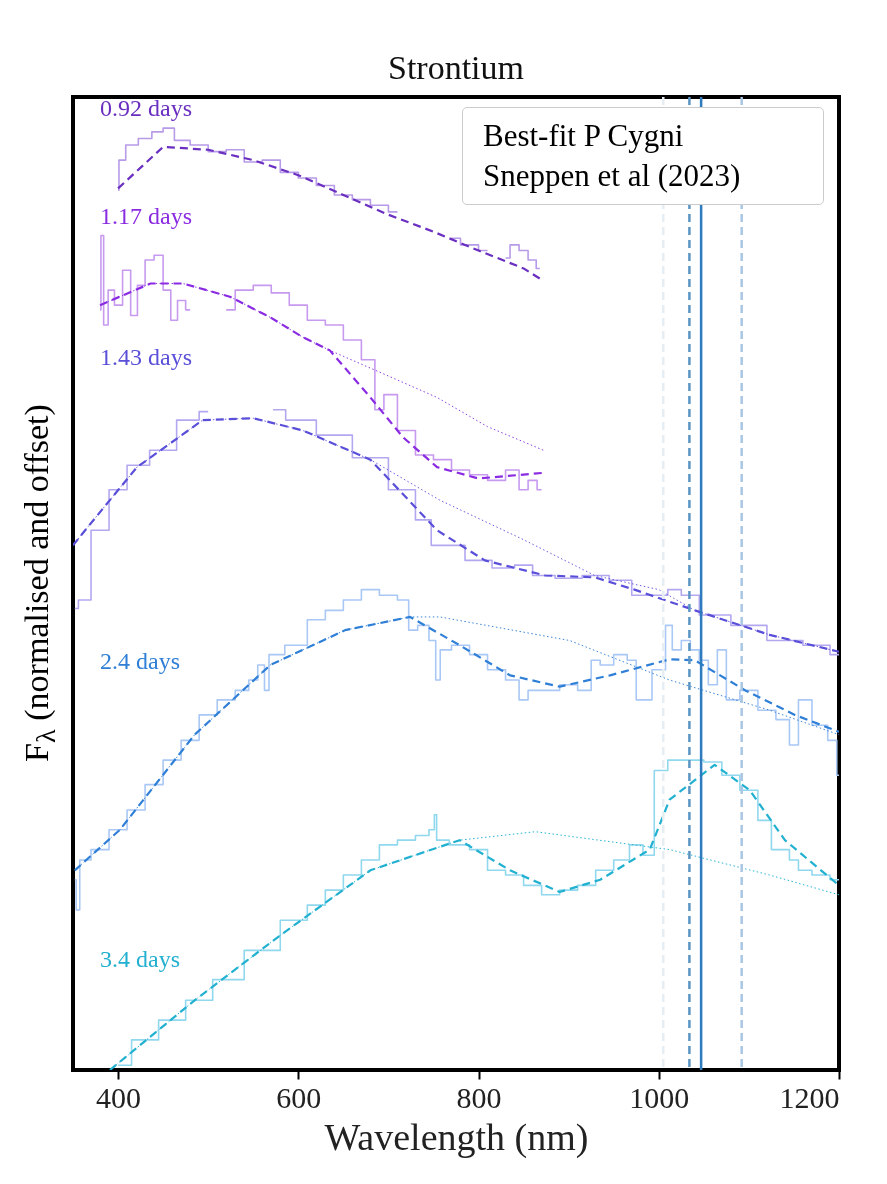 Image resolution: width=887 pixels, height=1184 pixels. Describe the element at coordinates (659, 1097) in the screenshot. I see `x-tick-label: 1000` at that location.